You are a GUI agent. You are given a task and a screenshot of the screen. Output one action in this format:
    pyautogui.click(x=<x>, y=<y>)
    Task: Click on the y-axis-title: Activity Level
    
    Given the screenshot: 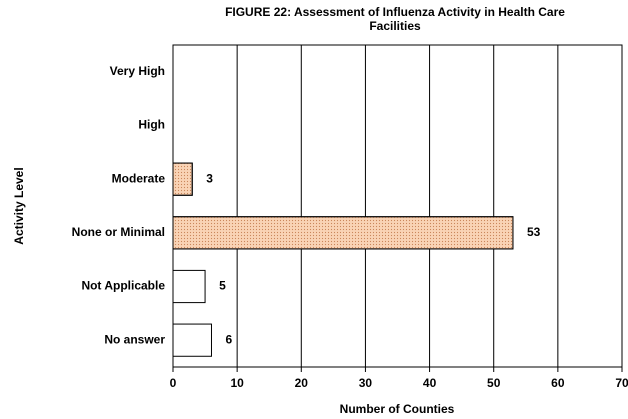 What is the action you would take?
    pyautogui.click(x=19, y=205)
    